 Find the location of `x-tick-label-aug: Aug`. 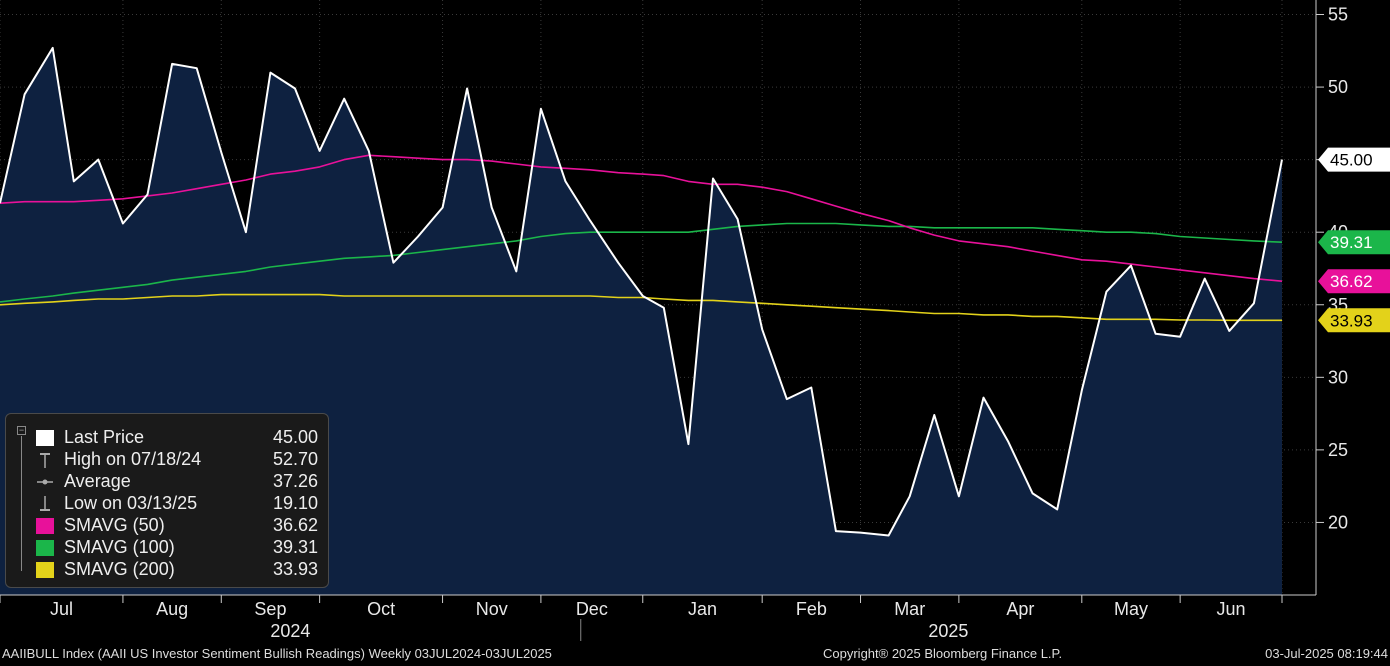

x-tick-label-aug: Aug is located at coordinates (172, 609).